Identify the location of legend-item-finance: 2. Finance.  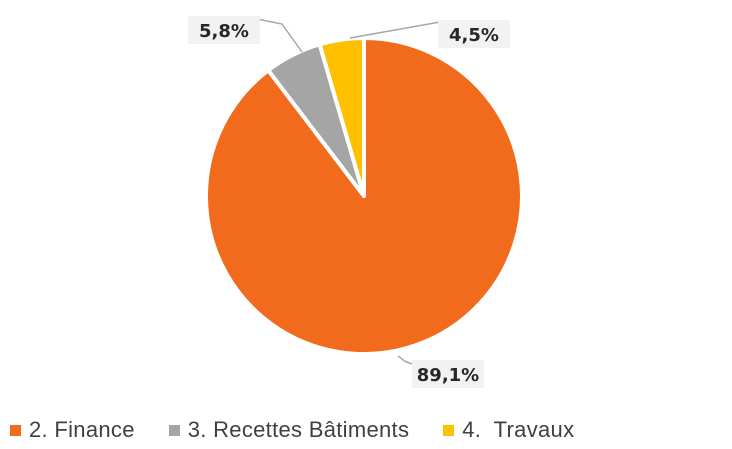
(70, 430).